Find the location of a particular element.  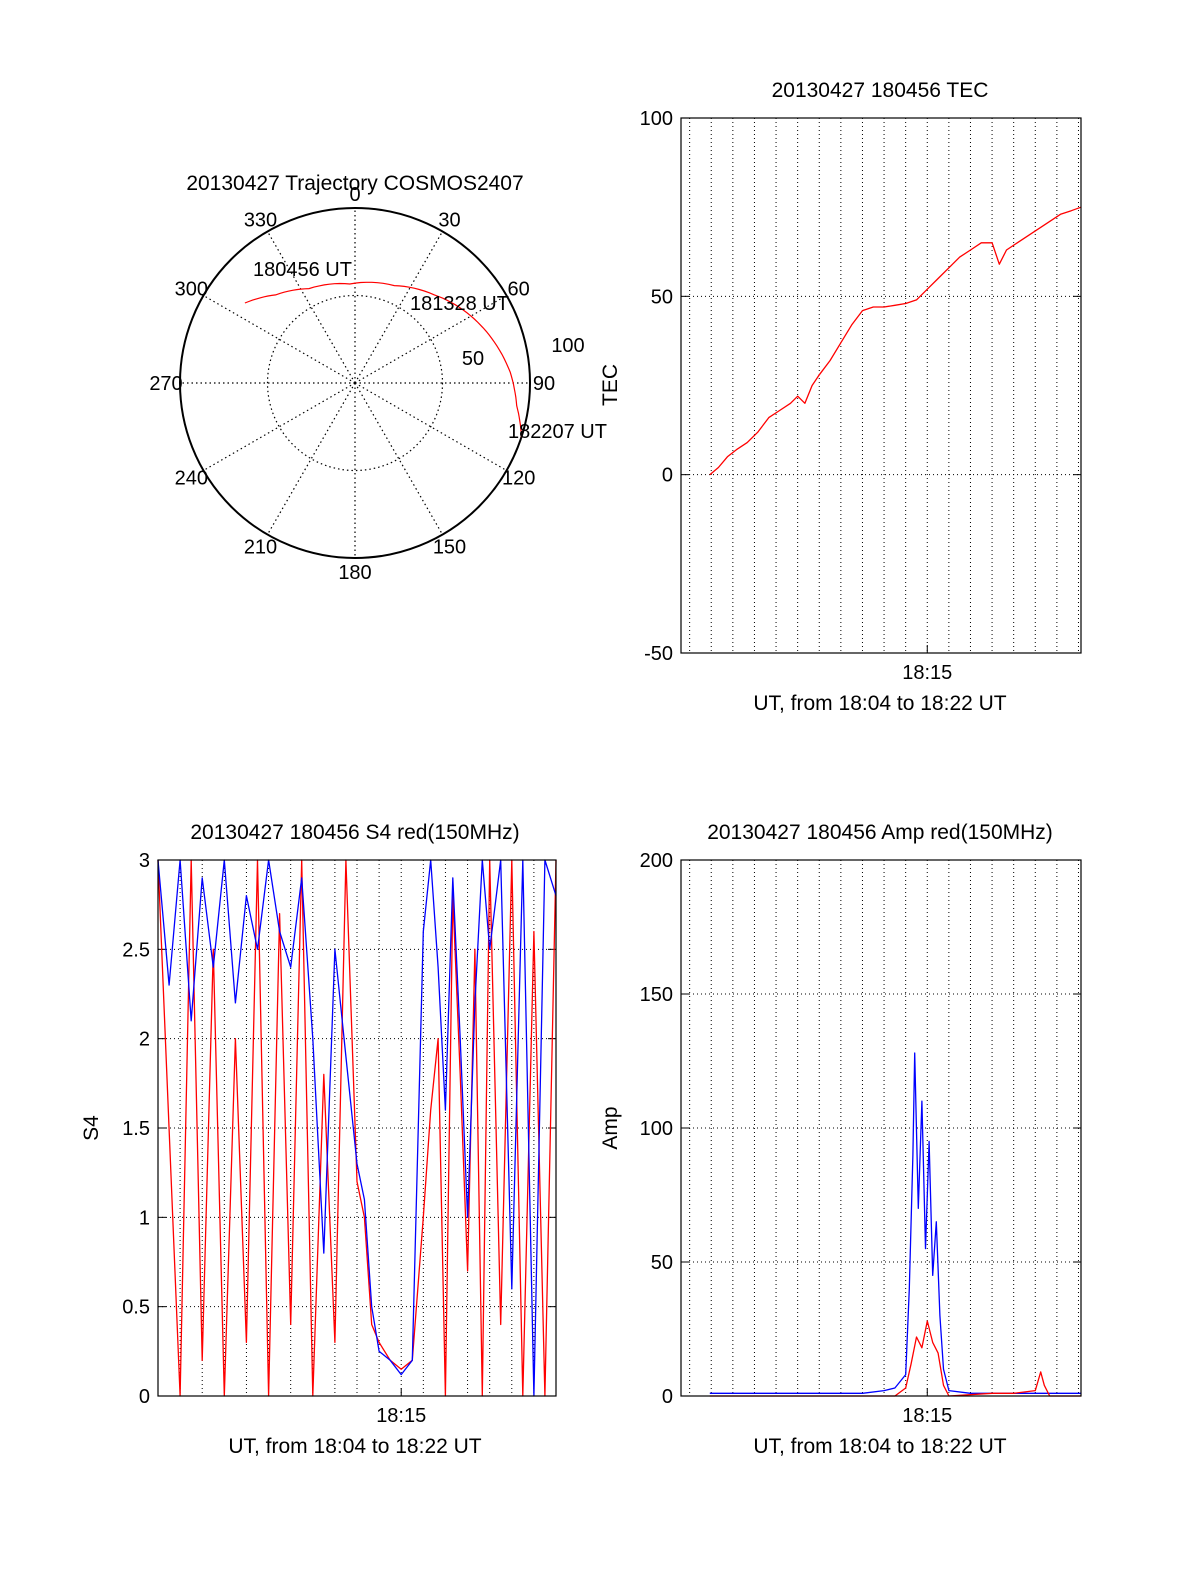

s4-plot-area: 0 0.5 1 1.5 2 2.5 3 18:15 is located at coordinates (339, 1138).